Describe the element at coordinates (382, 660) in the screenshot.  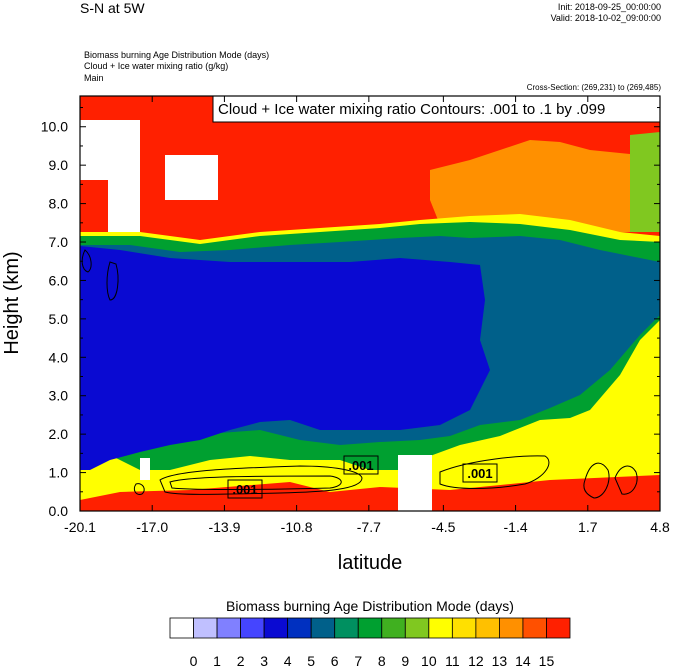
I see `colorbar-label: 8` at that location.